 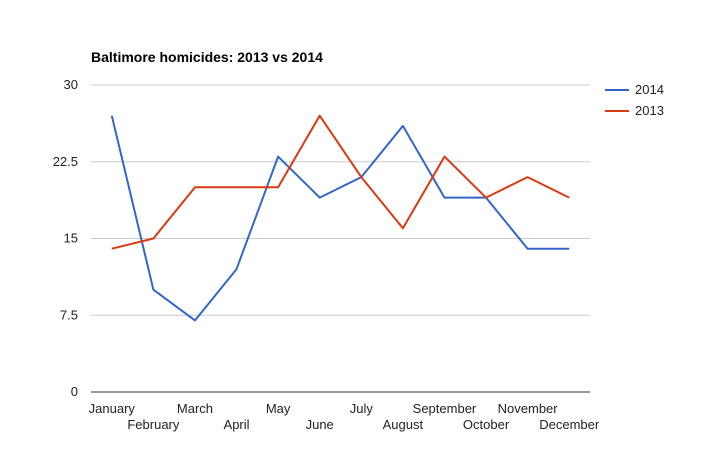 What do you see at coordinates (403, 424) in the screenshot?
I see `x-tick-label: August` at bounding box center [403, 424].